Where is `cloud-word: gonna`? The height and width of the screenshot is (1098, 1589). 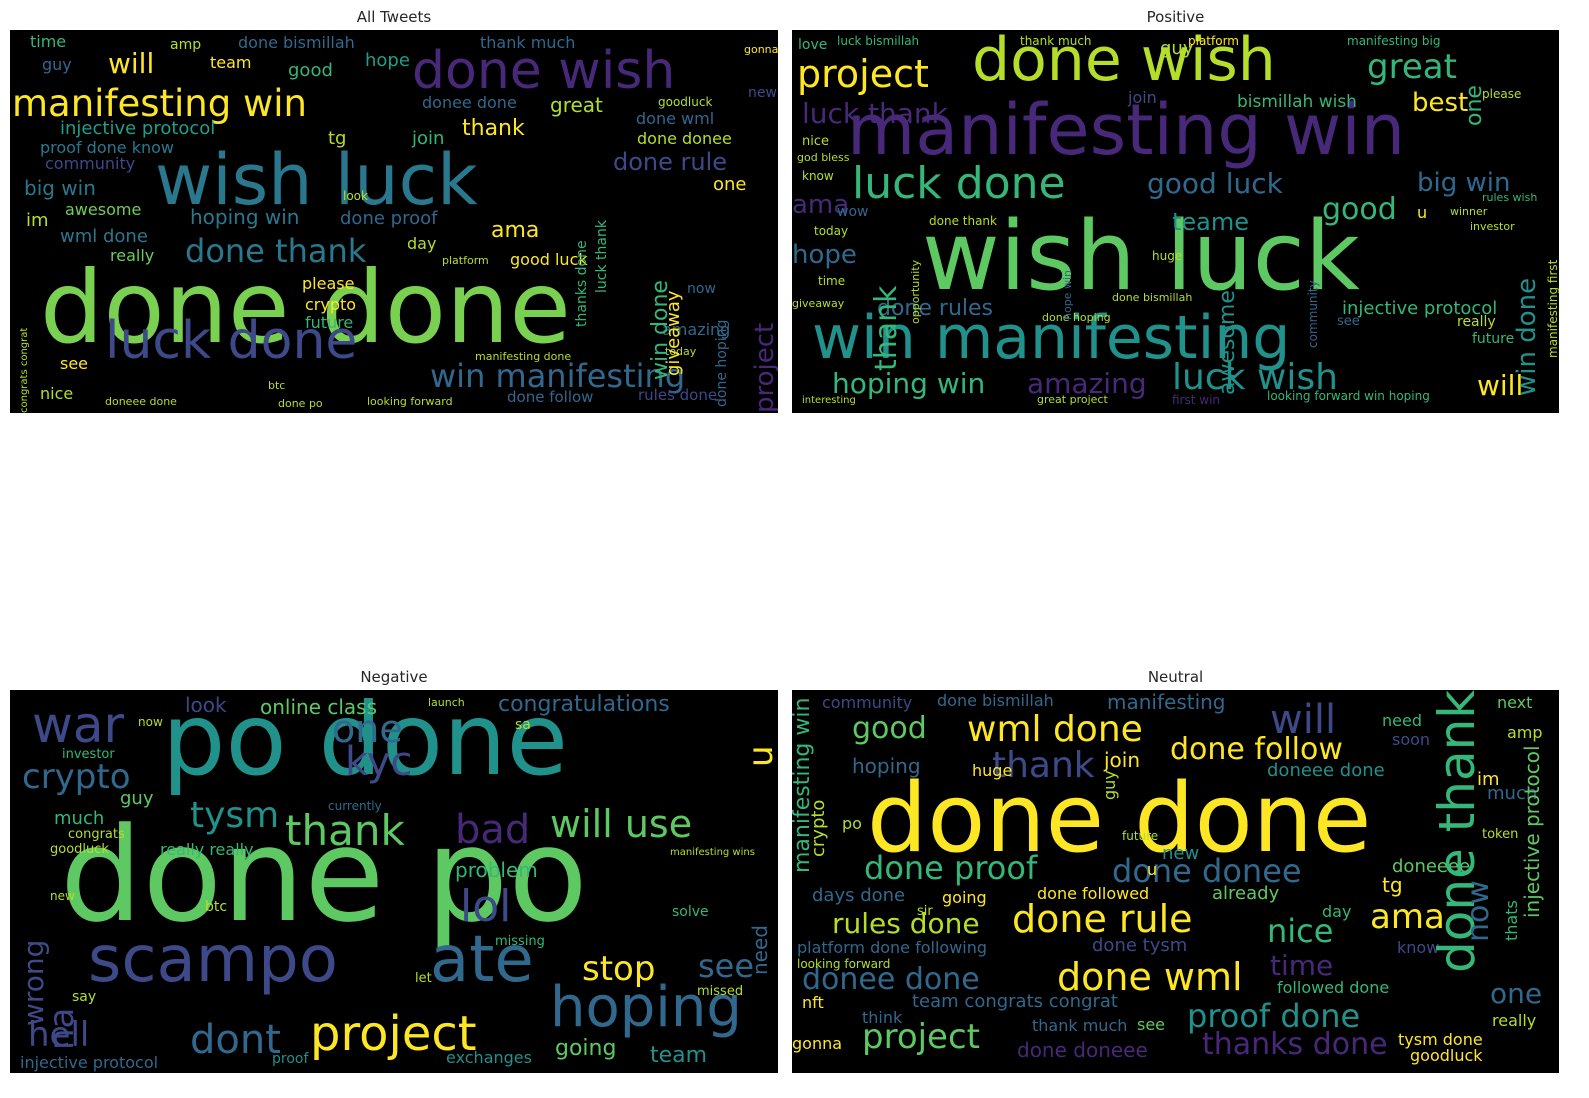 cloud-word: gonna is located at coordinates (817, 1043).